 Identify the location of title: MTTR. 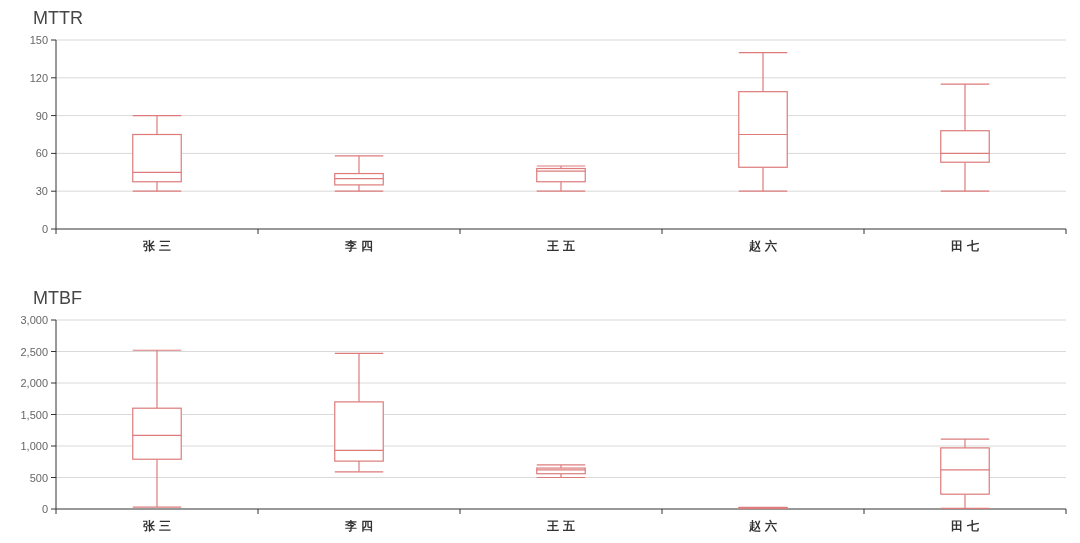
(58, 18).